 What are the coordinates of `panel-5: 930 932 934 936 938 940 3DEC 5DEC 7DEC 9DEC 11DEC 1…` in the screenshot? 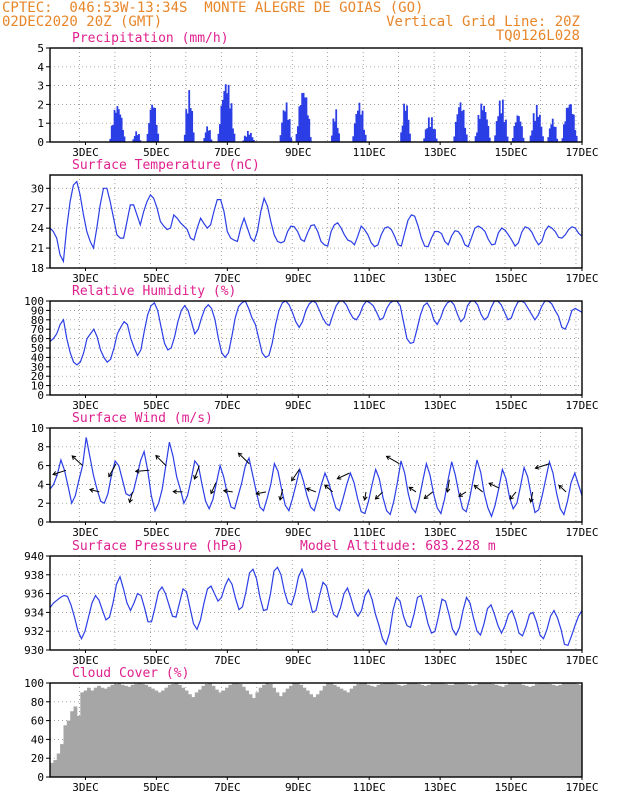 It's located at (311, 603).